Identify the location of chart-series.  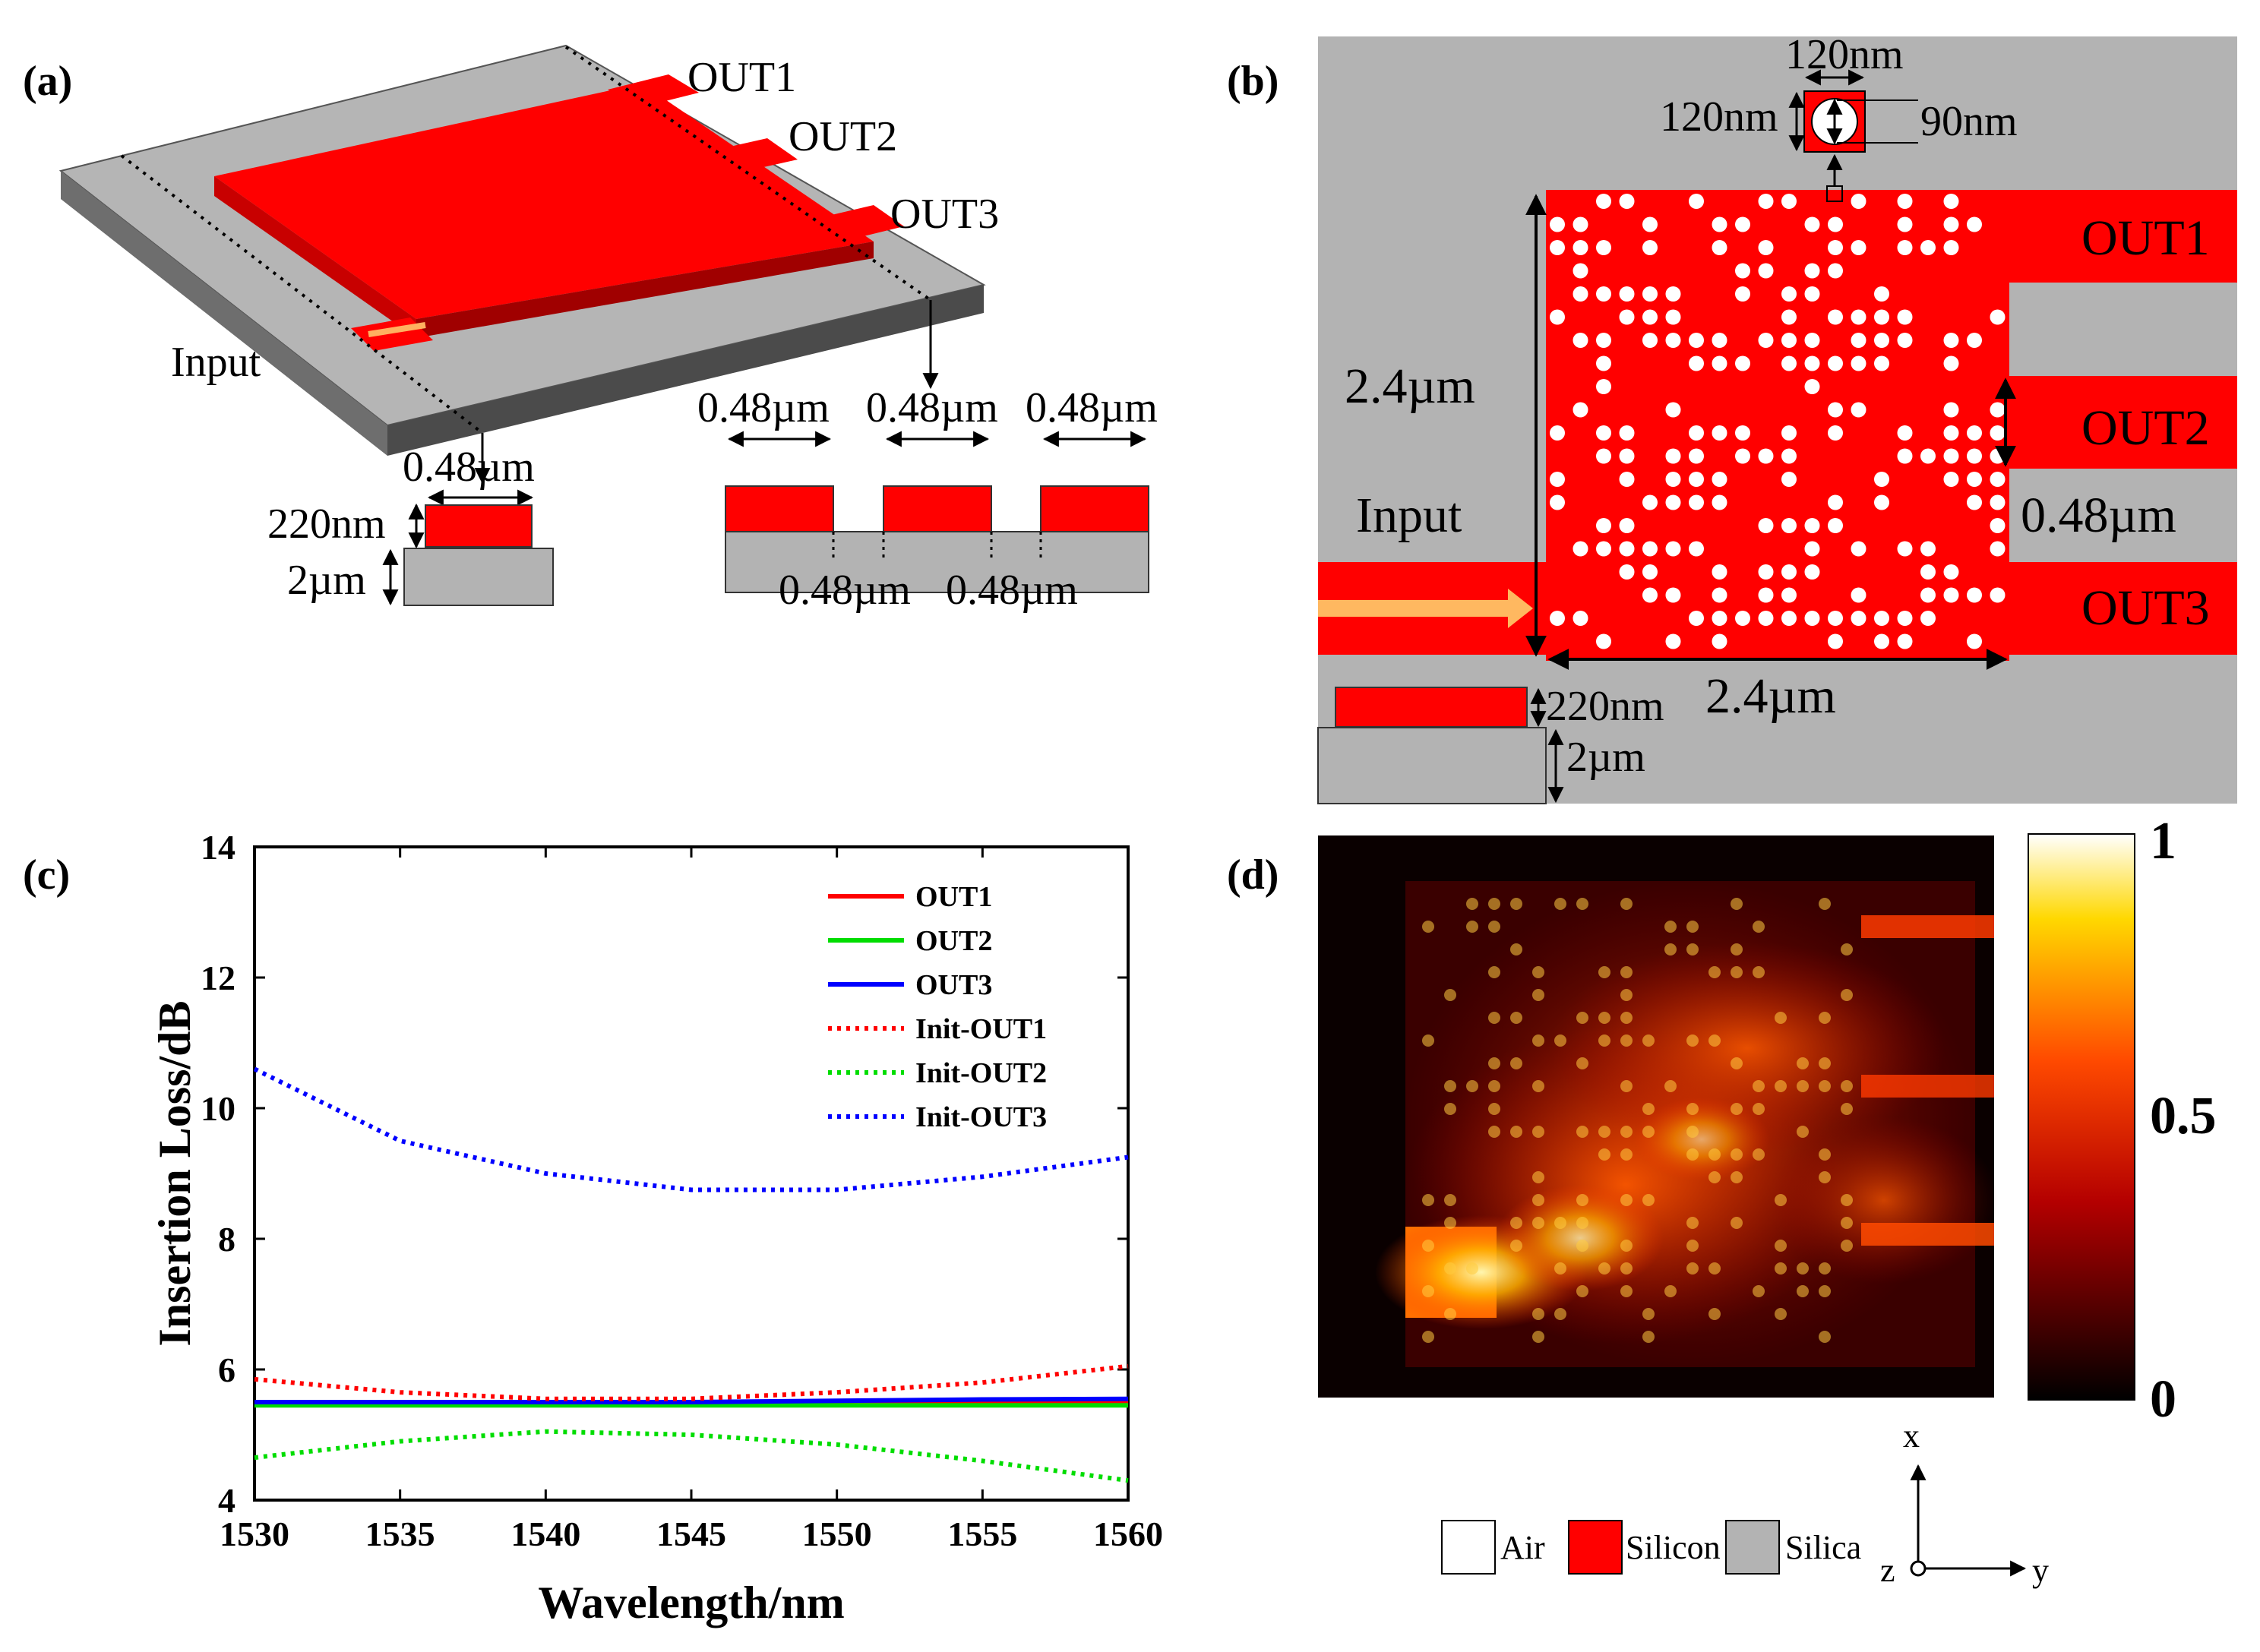
(691, 1274).